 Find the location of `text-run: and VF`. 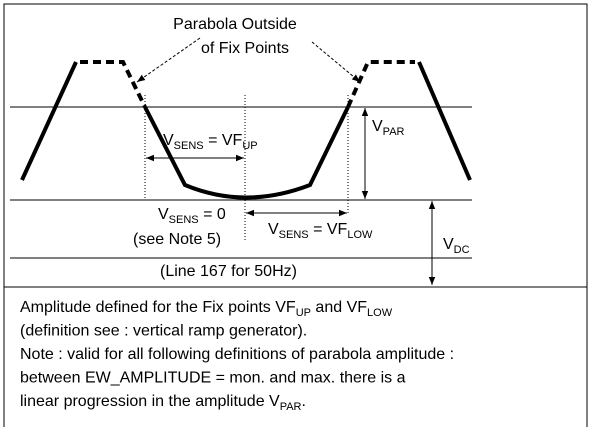

text-run: and VF is located at coordinates (339, 307).